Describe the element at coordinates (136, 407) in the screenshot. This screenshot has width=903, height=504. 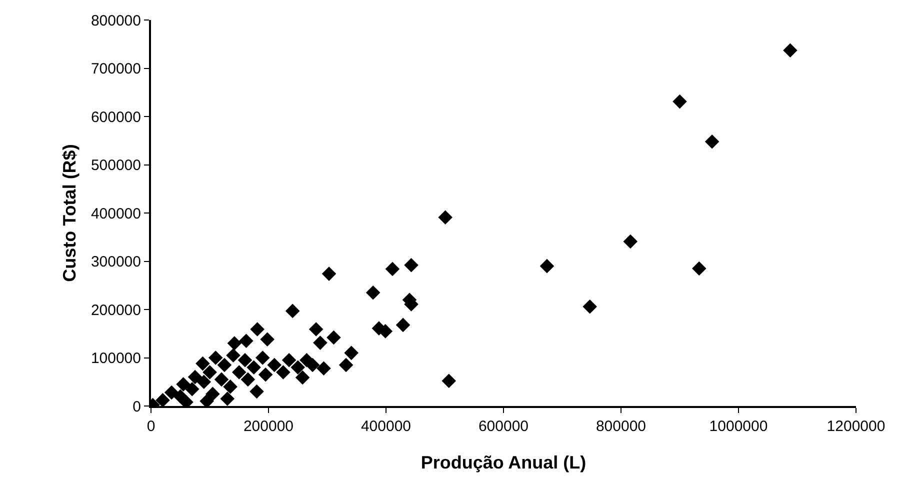
I see `y-tick-label: 0` at that location.